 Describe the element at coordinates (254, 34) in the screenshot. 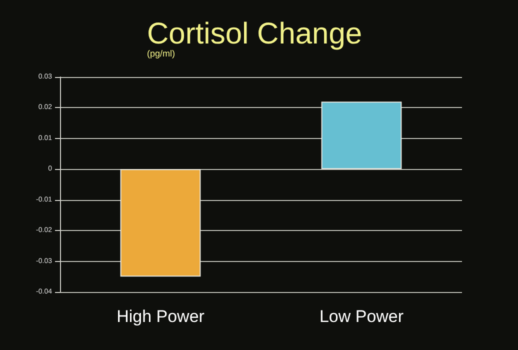

I see `chart-title: Cortisol Change` at that location.